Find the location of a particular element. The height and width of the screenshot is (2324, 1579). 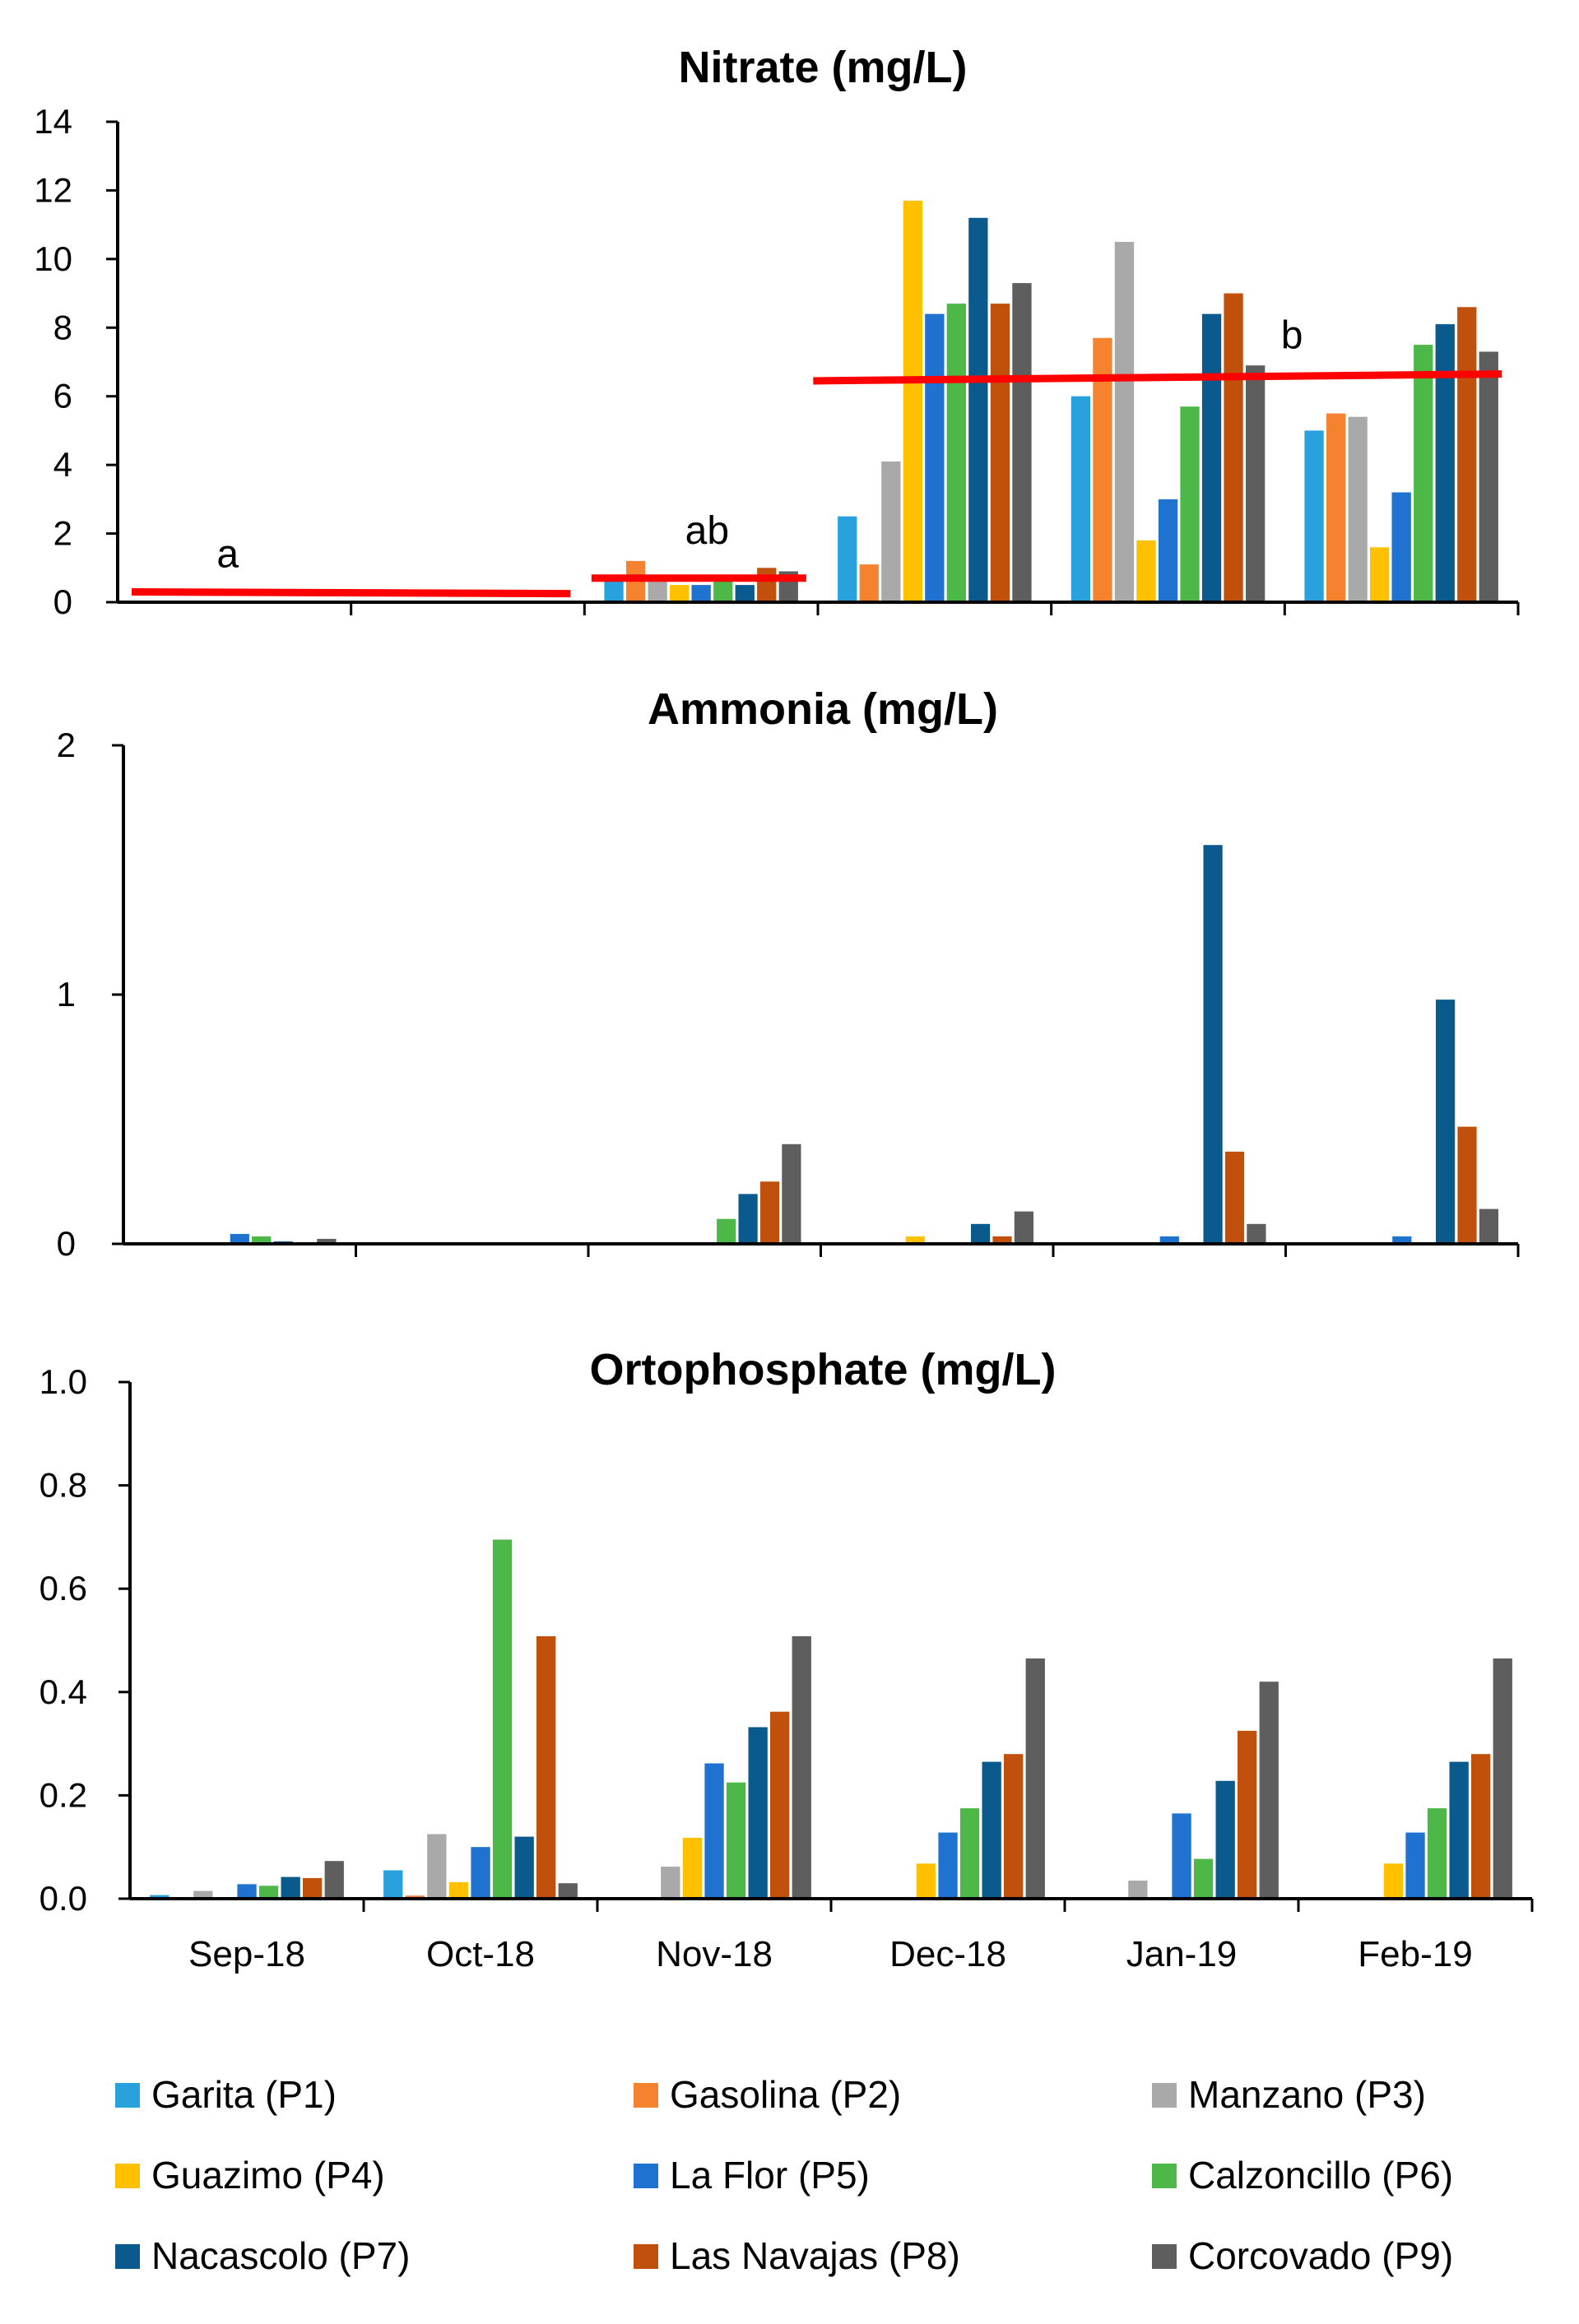

bar-sep-18-p8 is located at coordinates (313, 1888).